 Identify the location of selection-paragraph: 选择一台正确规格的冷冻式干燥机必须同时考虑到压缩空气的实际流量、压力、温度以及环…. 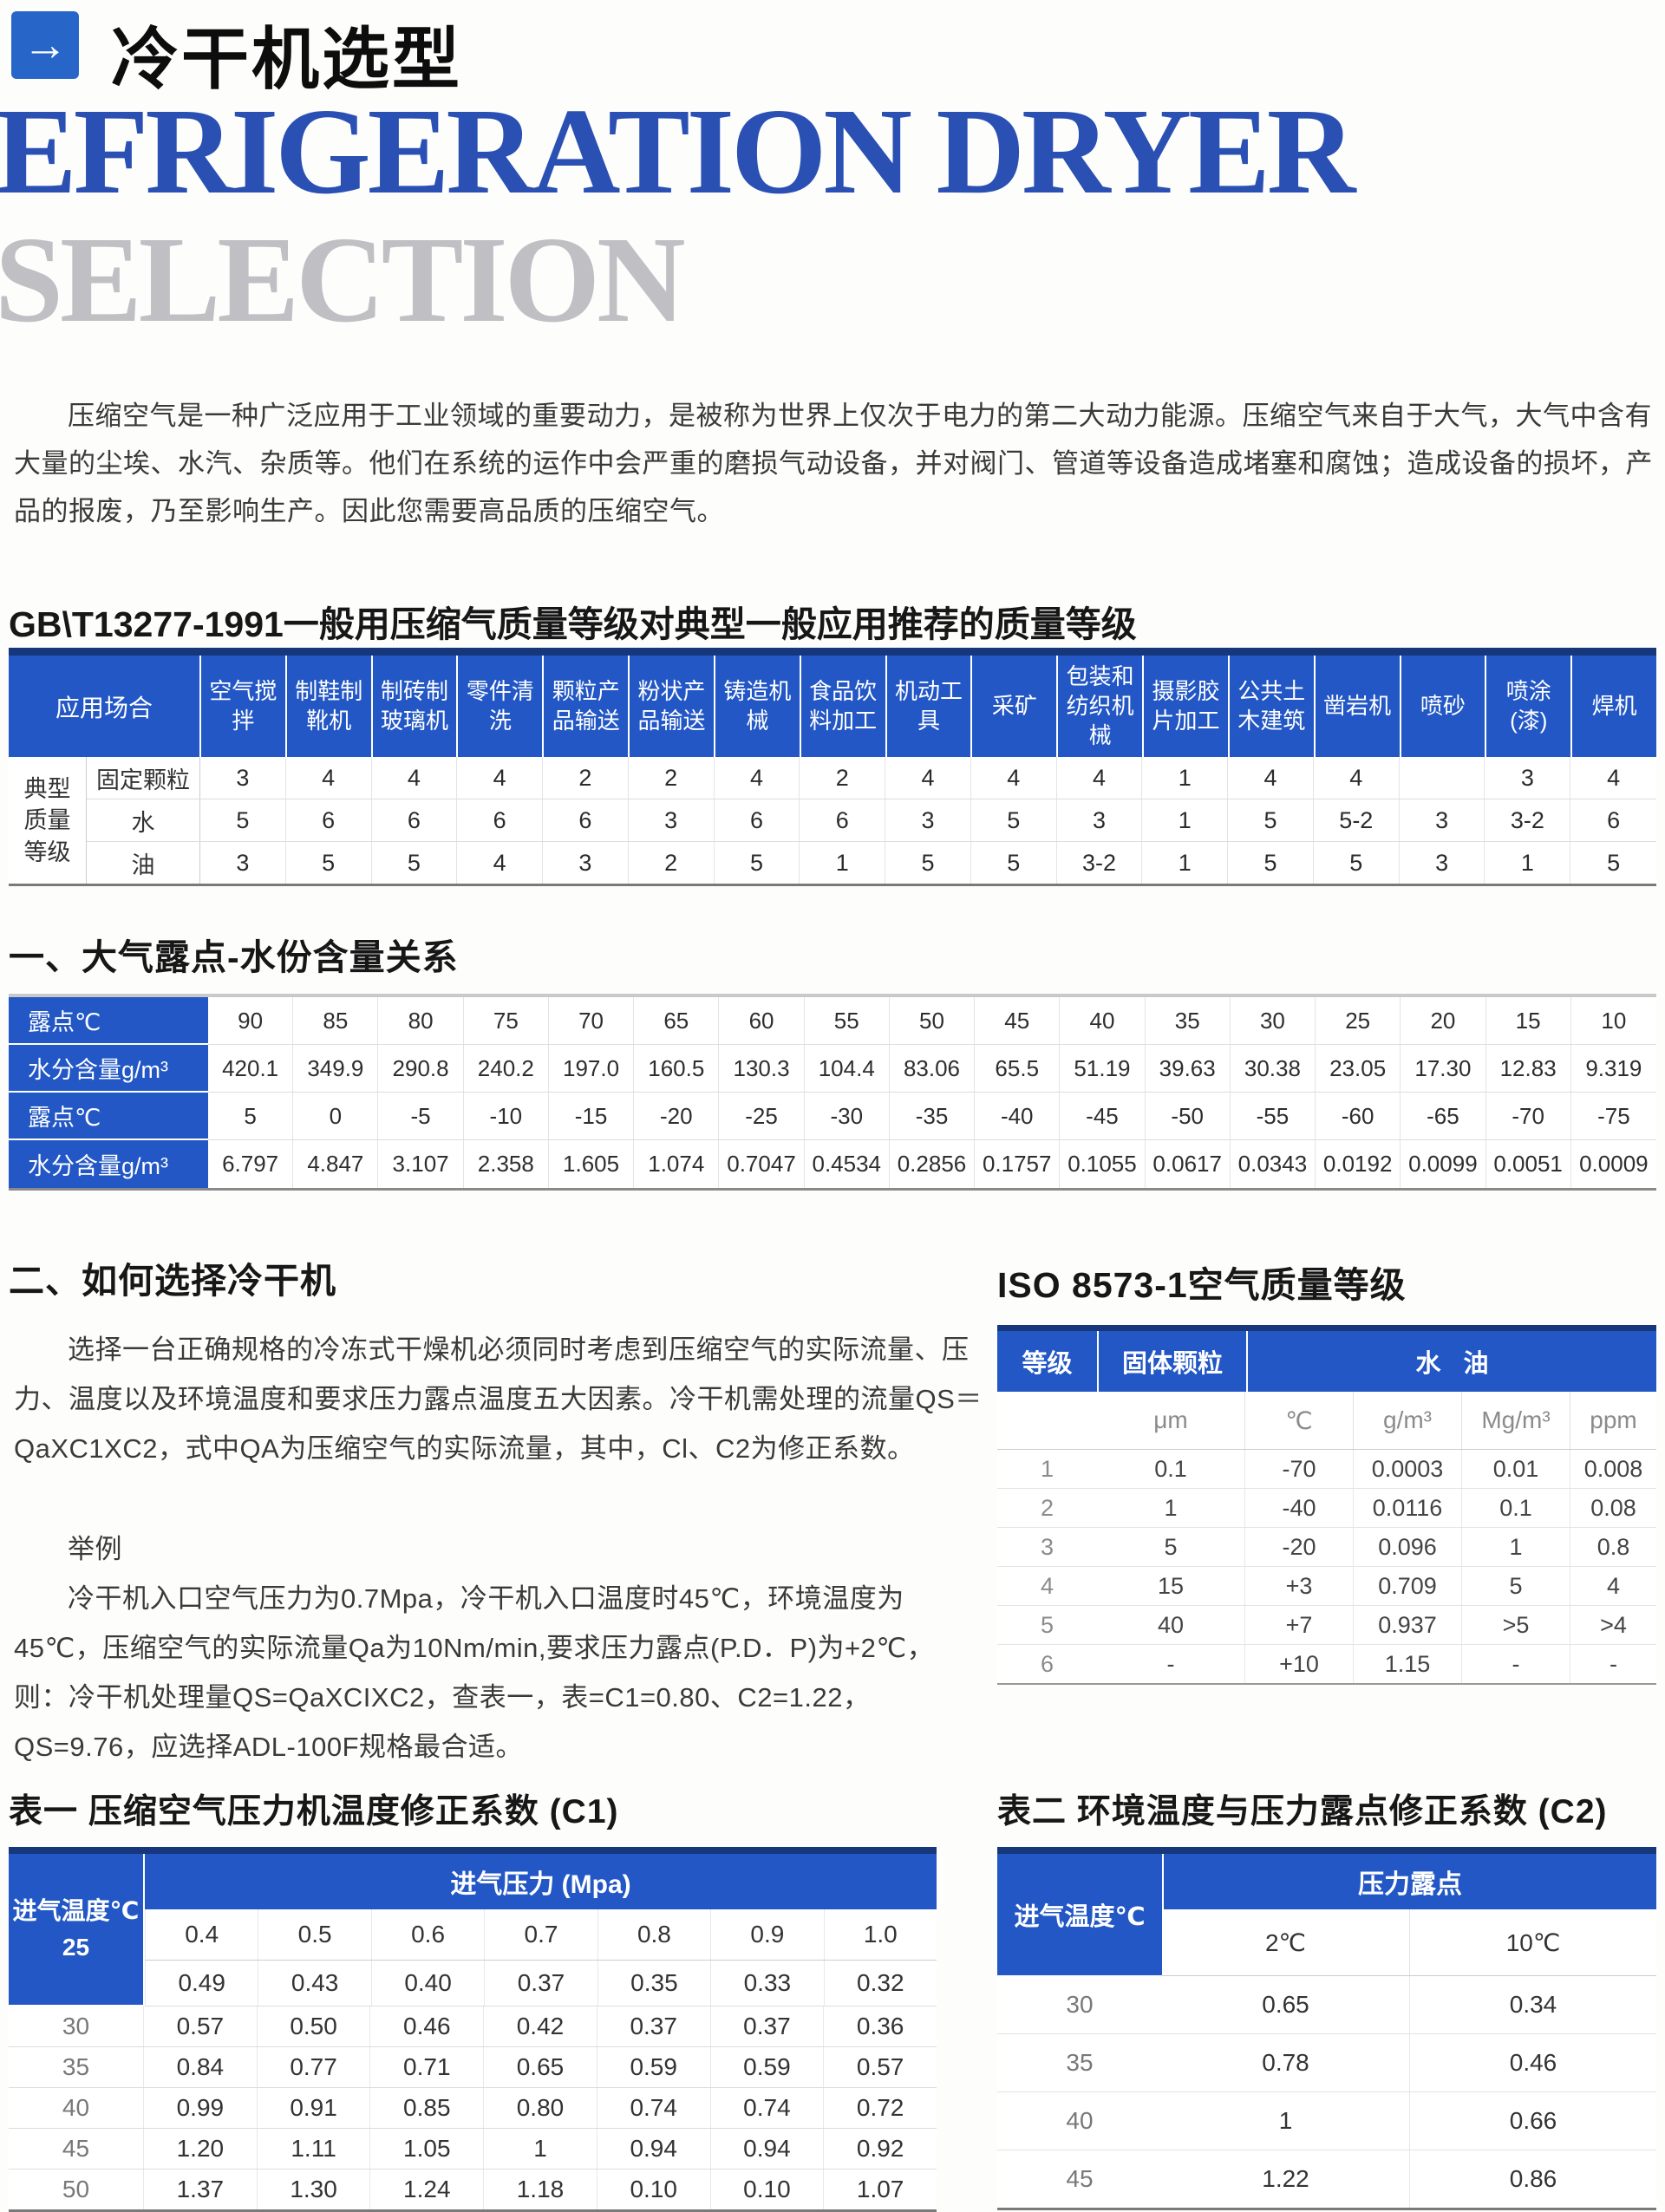
(498, 1399).